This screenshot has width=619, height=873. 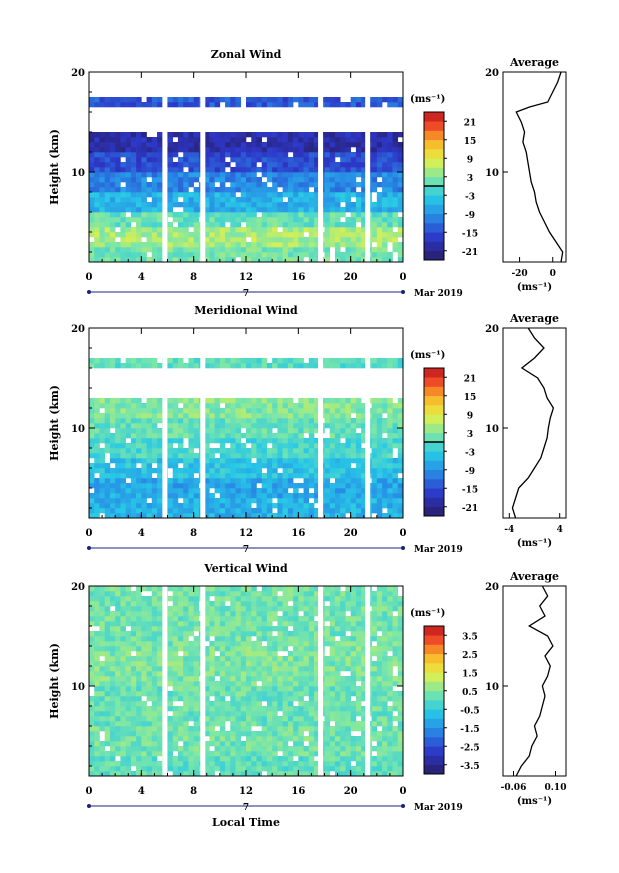 I want to click on colorbar-segment, so click(x=434, y=237).